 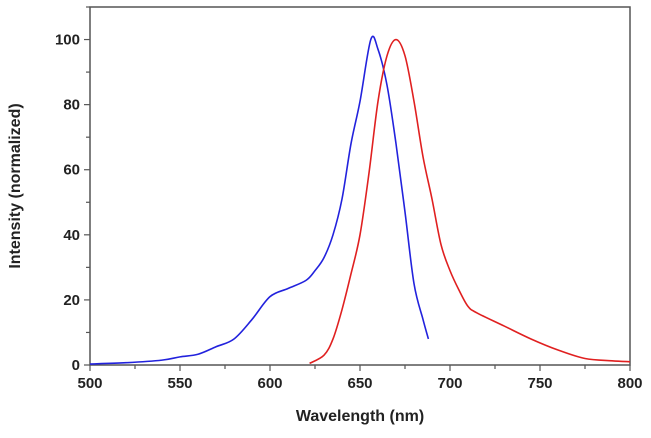 What do you see at coordinates (359, 383) in the screenshot?
I see `x-tick-label: 650` at bounding box center [359, 383].